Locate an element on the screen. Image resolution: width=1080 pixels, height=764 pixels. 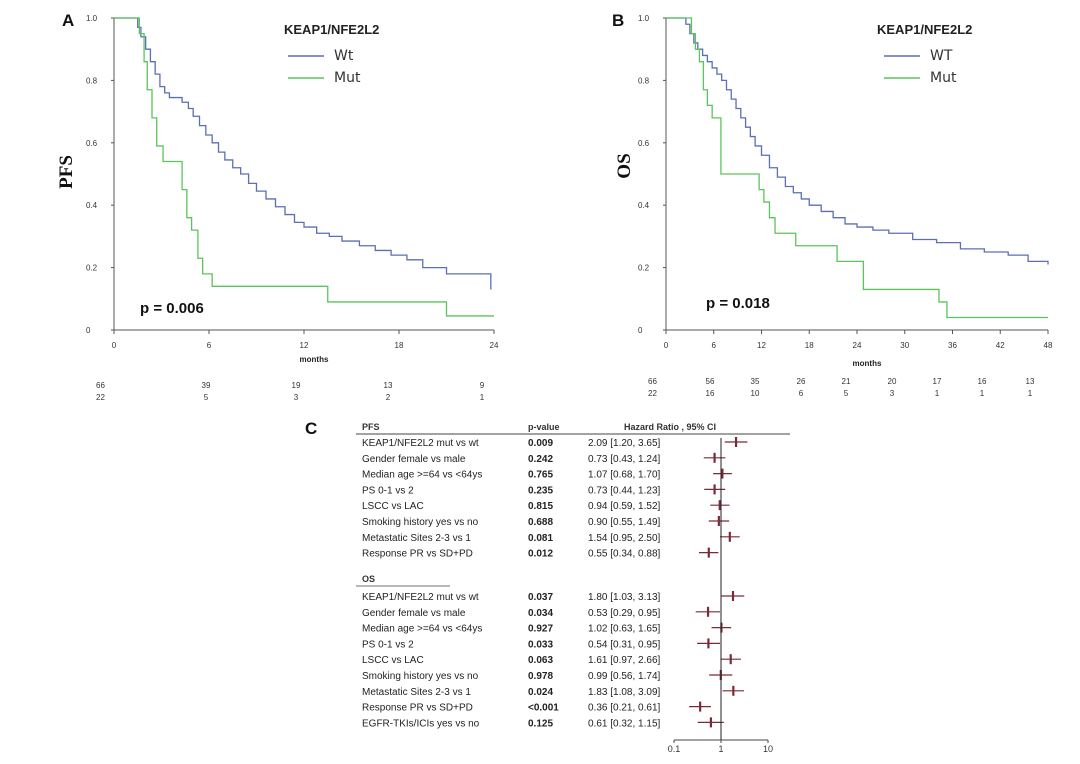
column-header-hazard-ratio: Hazard Ratio , 95% CI is located at coordinates (670, 427).